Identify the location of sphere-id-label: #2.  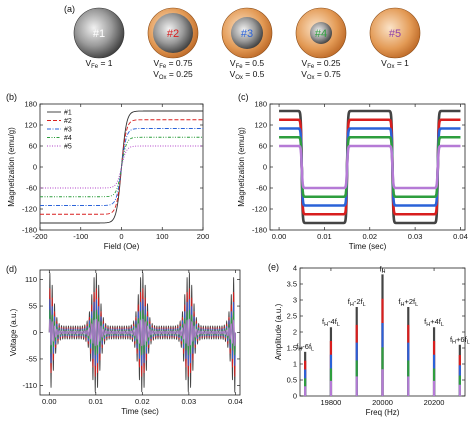
(173, 34).